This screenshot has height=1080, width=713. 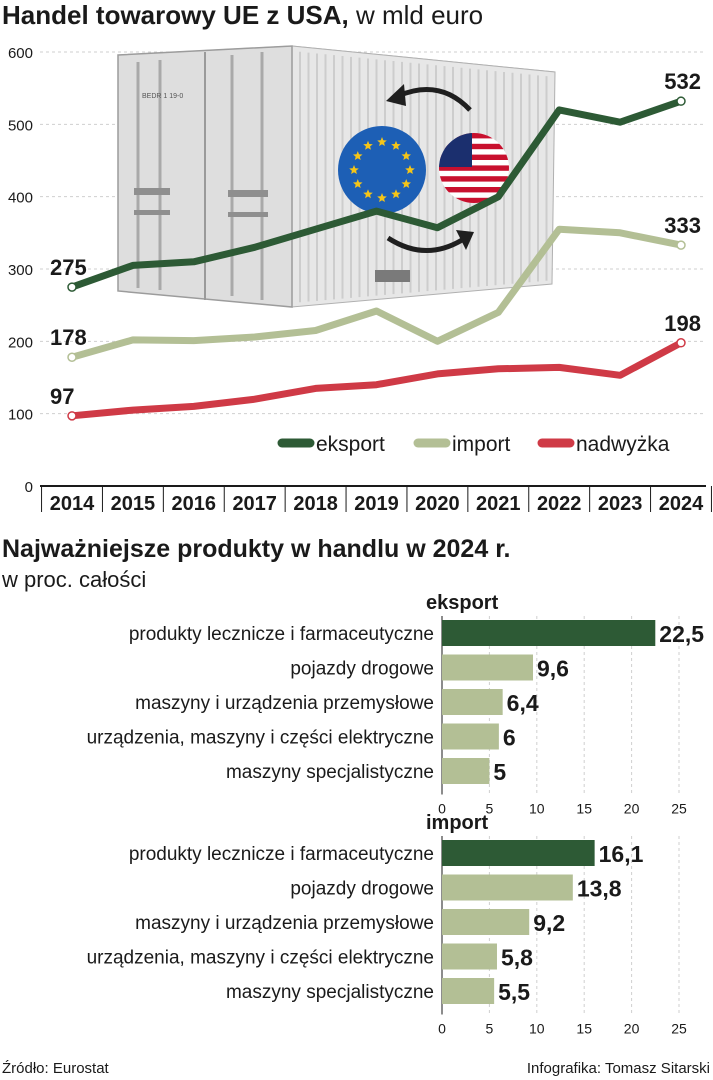 I want to click on series-start-label-export: 275, so click(x=68, y=267).